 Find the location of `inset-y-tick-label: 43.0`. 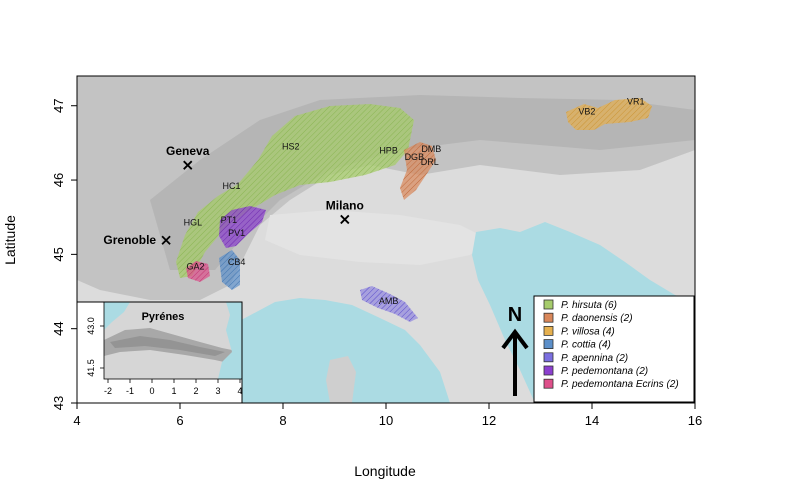

inset-y-tick-label: 43.0 is located at coordinates (91, 326).